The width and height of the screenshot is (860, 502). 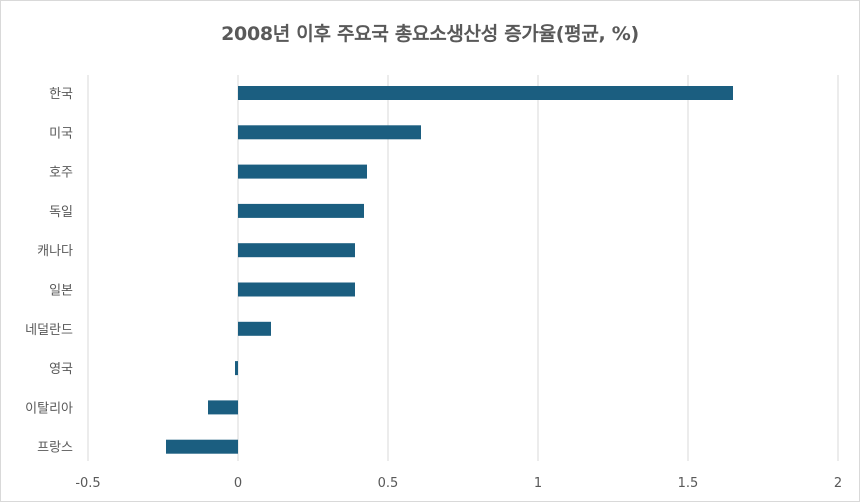 What do you see at coordinates (61, 94) in the screenshot?
I see `category-label: 한국` at bounding box center [61, 94].